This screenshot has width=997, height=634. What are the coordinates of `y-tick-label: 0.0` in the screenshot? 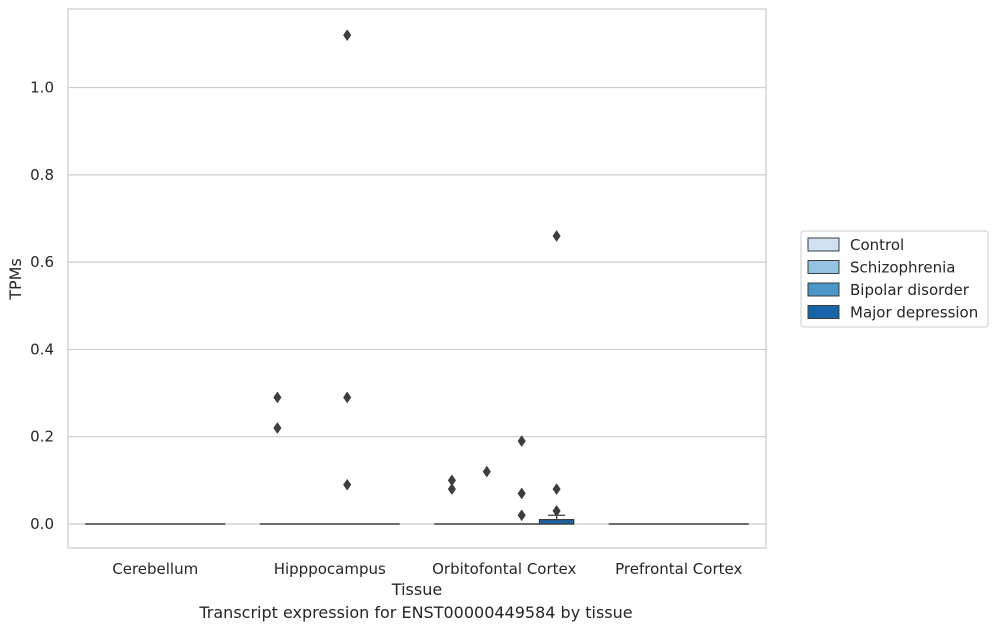 It's located at (42, 524).